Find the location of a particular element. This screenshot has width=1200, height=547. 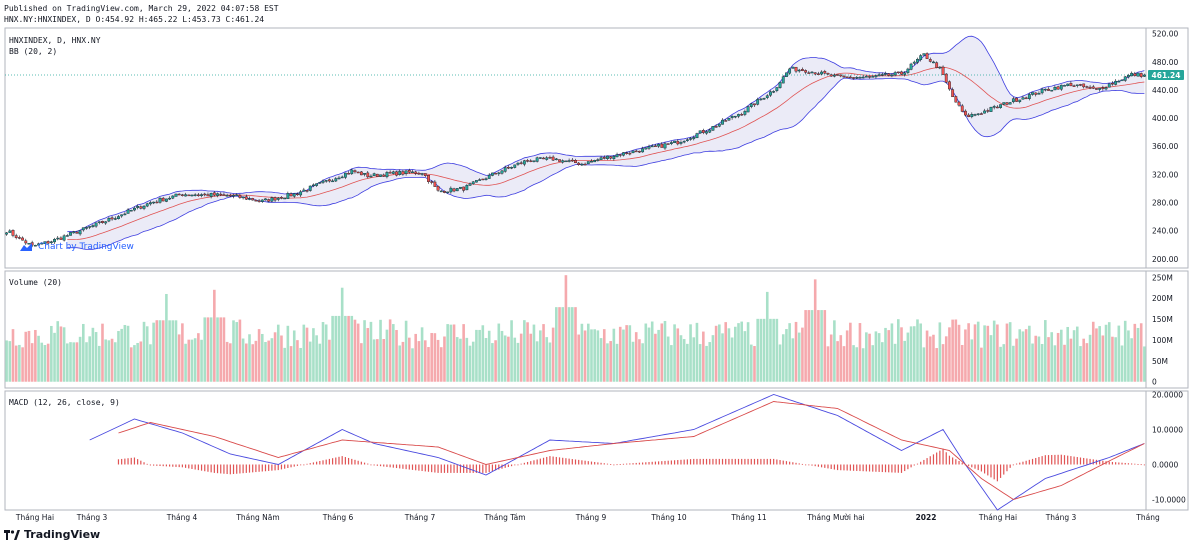

macd-axis-tick: 0.0000 is located at coordinates (1165, 465).